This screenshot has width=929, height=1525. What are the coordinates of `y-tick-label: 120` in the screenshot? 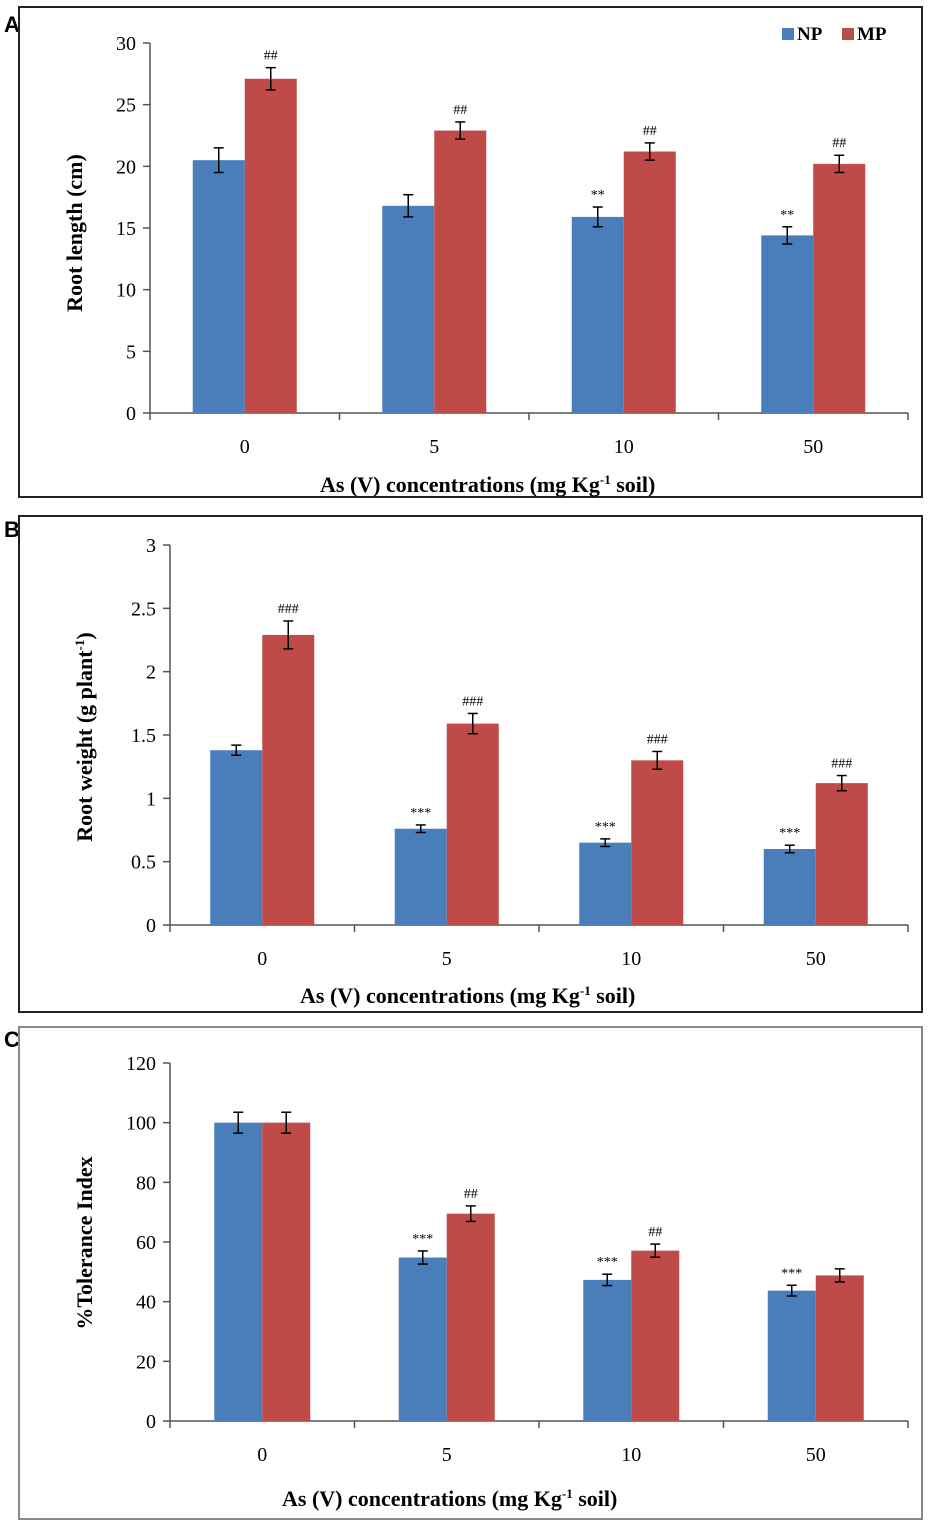 It's located at (141, 1064).